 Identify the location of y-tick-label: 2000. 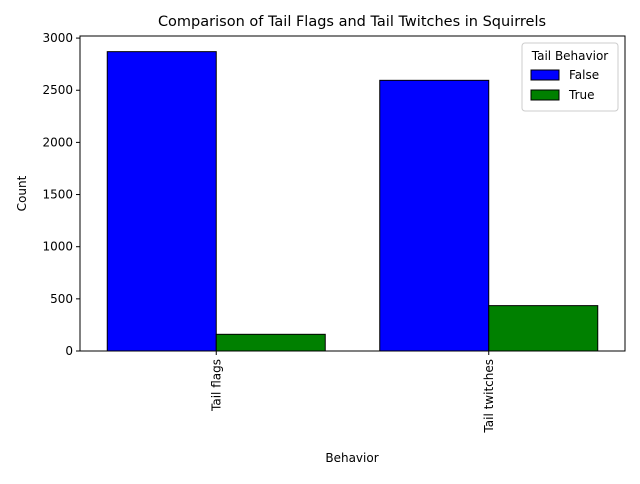
(57, 142).